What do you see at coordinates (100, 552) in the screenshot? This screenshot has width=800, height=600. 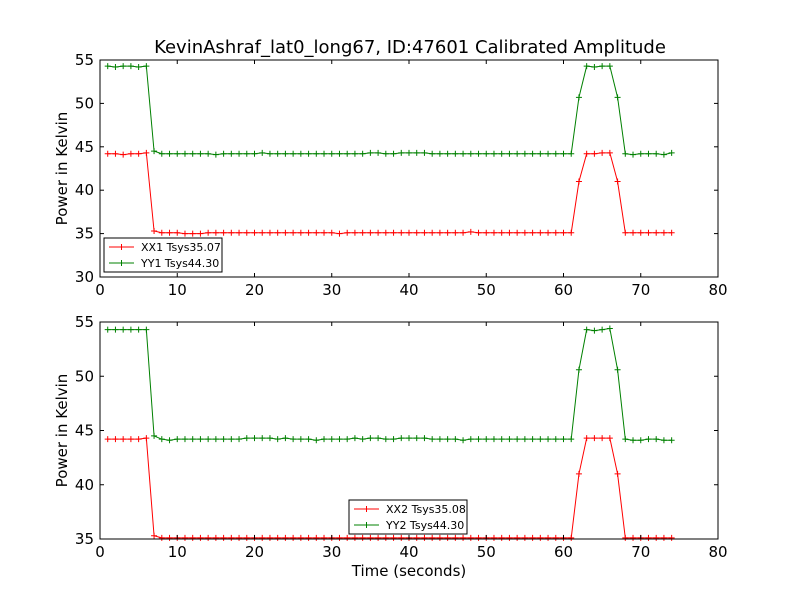 I see `x-tick-label: 0` at bounding box center [100, 552].